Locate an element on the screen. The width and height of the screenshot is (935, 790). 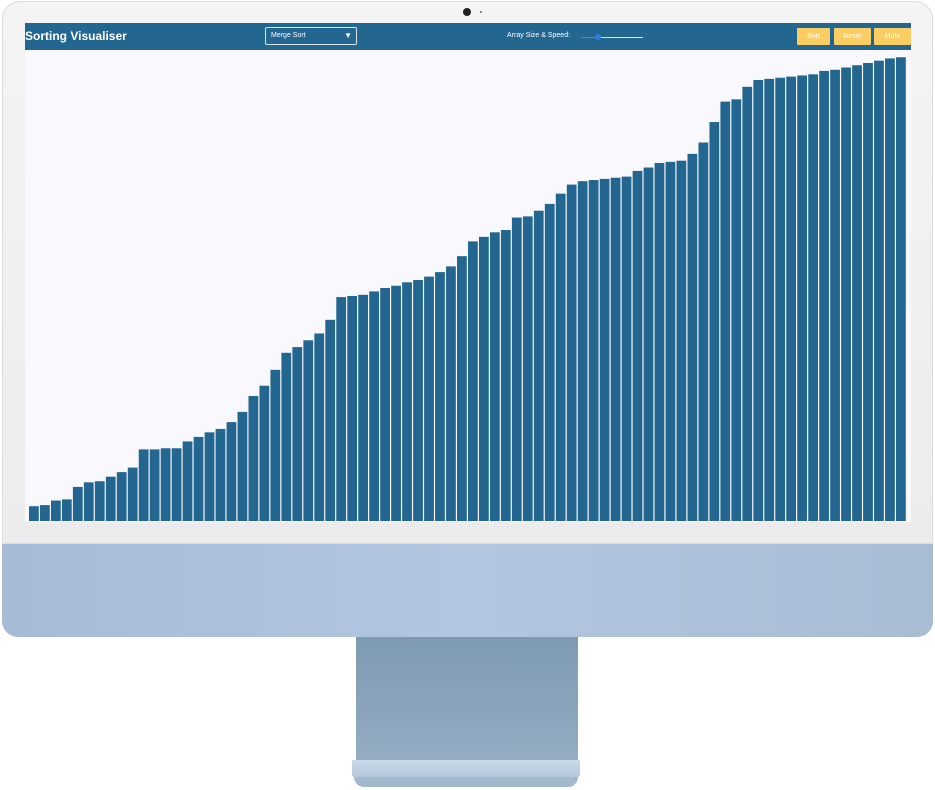
algorithm-select: Merge Sort ▼ is located at coordinates (311, 36).